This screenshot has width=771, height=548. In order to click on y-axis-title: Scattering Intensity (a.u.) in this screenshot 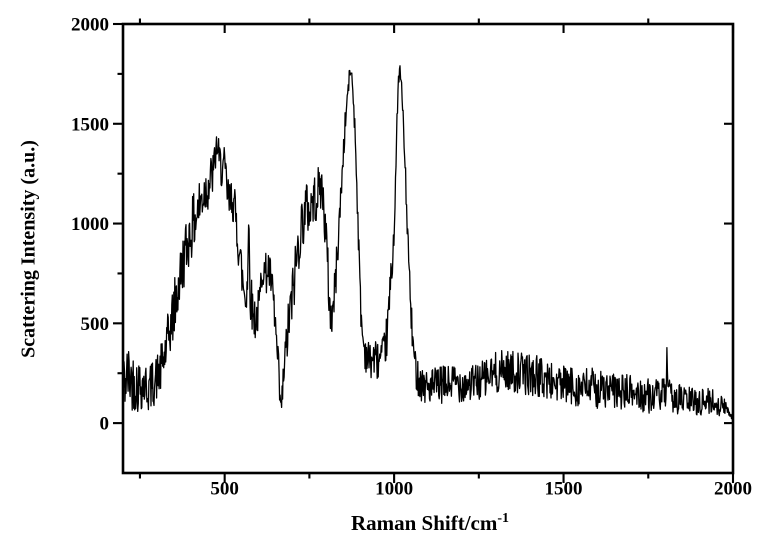, I will do `click(29, 249)`.